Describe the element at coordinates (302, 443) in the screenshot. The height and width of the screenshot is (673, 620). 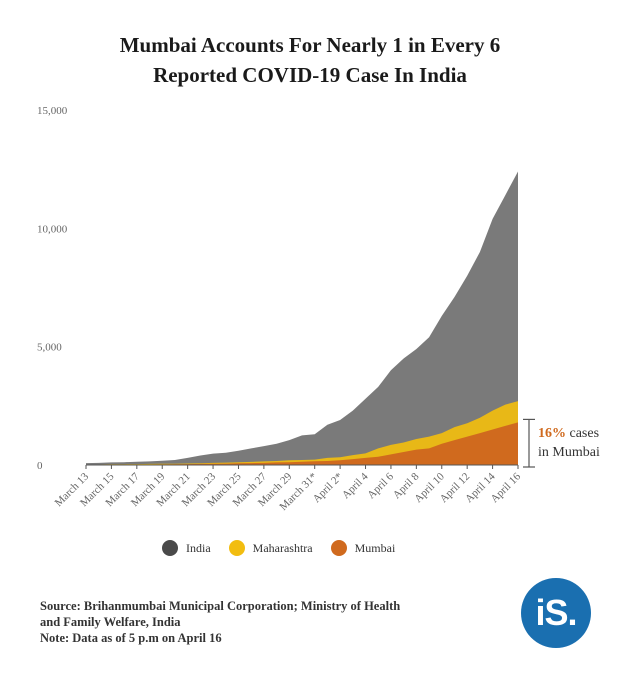
I see `area-mumbai` at that location.